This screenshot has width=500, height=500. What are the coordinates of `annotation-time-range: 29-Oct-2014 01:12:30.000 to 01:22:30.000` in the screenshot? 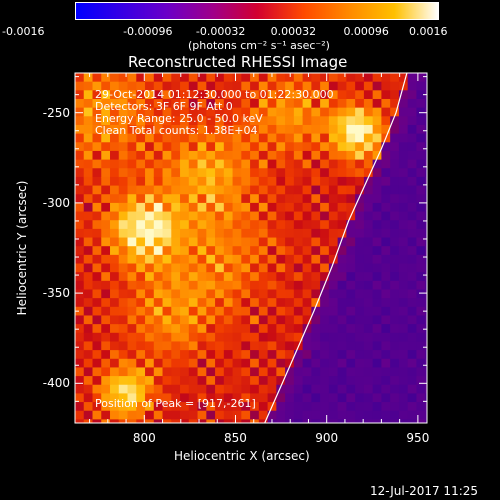 It's located at (214, 94).